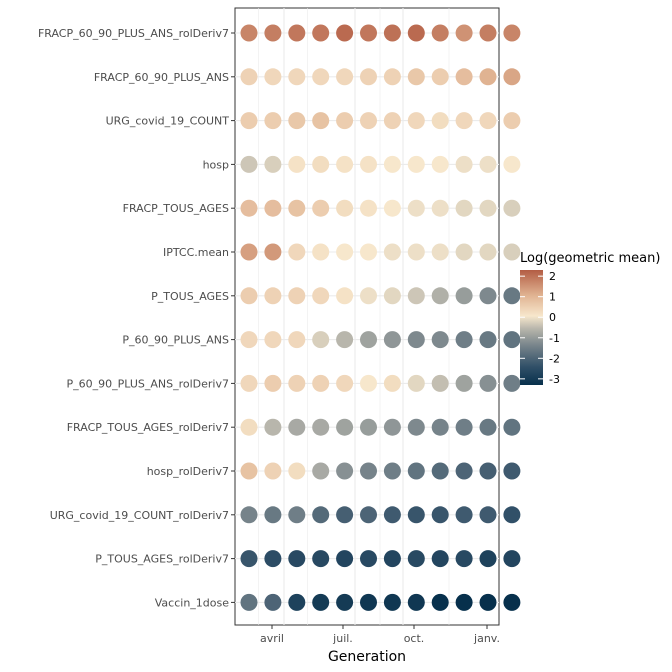 The image size is (672, 672). Describe the element at coordinates (196, 252) in the screenshot. I see `y-axis-label: IPTCC.mean` at that location.